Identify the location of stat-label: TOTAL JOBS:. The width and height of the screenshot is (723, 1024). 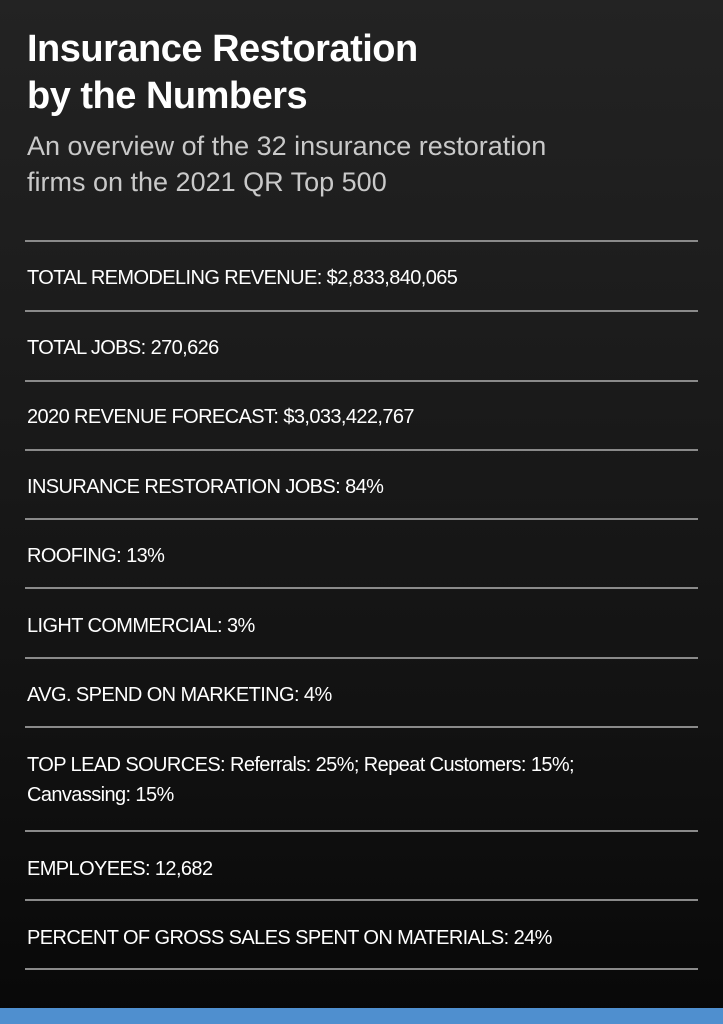
(86, 348).